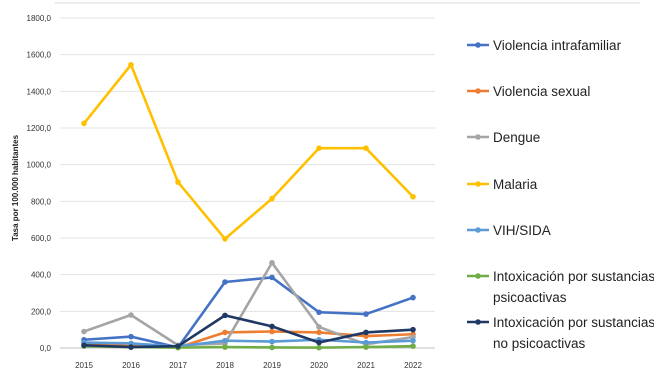 The width and height of the screenshot is (654, 375). What do you see at coordinates (84, 365) in the screenshot?
I see `x-tick-label: 2015` at bounding box center [84, 365].